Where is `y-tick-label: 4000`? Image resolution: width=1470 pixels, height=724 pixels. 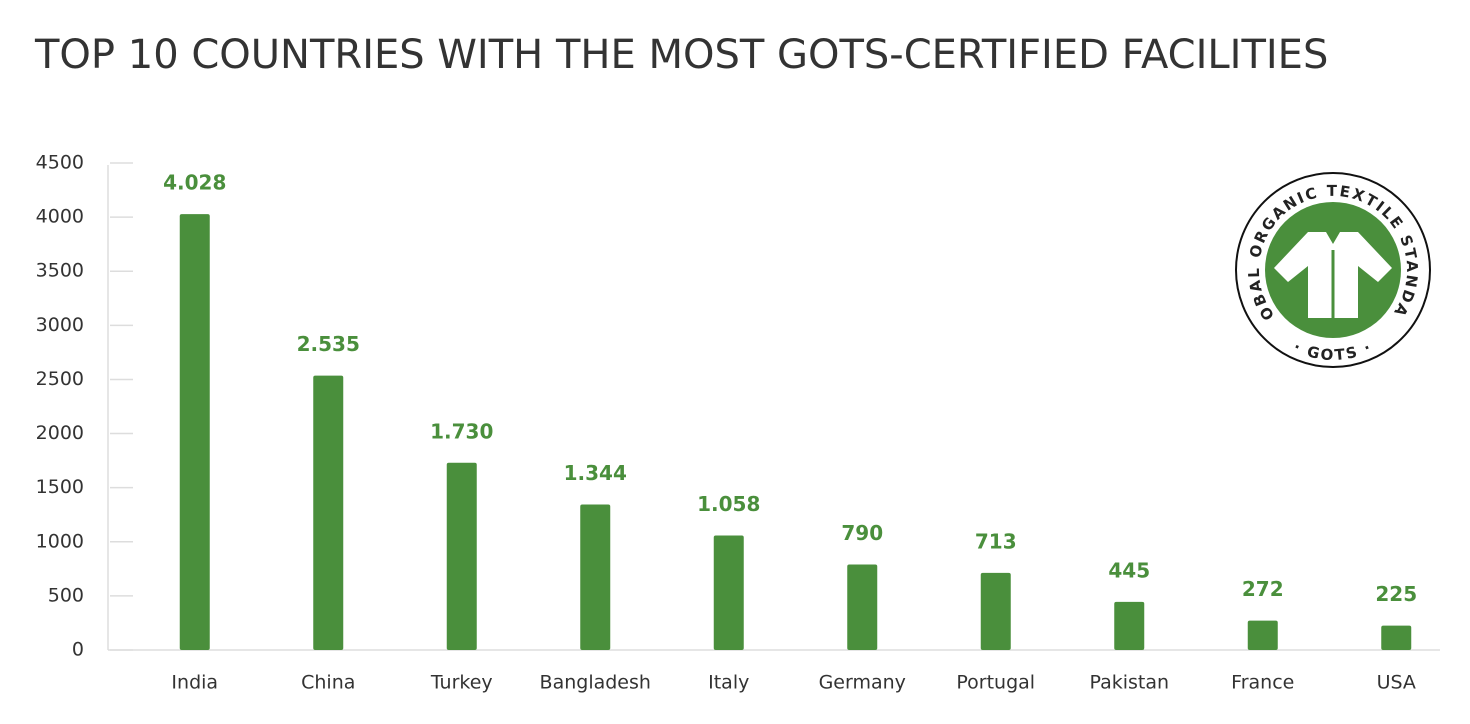
y-tick-label: 4000 is located at coordinates (60, 217).